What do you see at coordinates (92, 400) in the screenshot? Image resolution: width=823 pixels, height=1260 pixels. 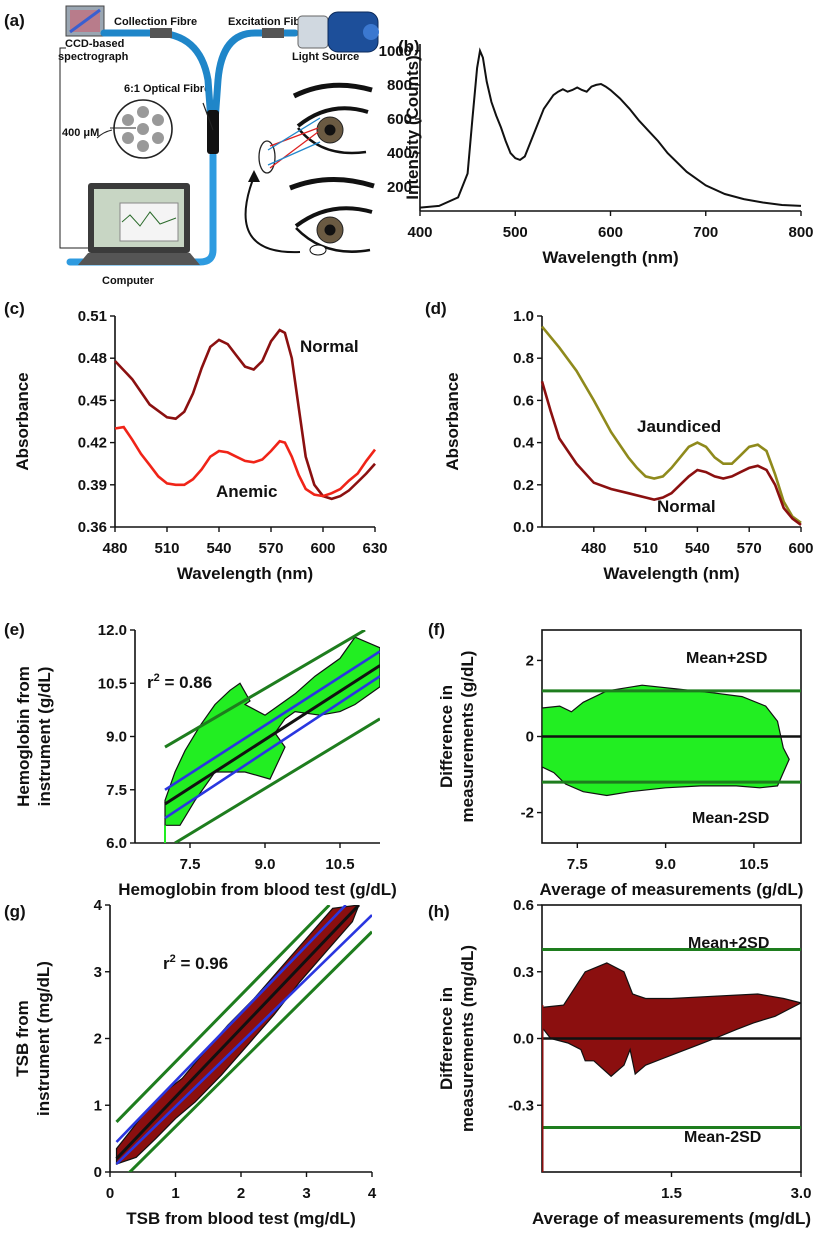 I see `y-tick-label-c: 0.45` at bounding box center [92, 400].